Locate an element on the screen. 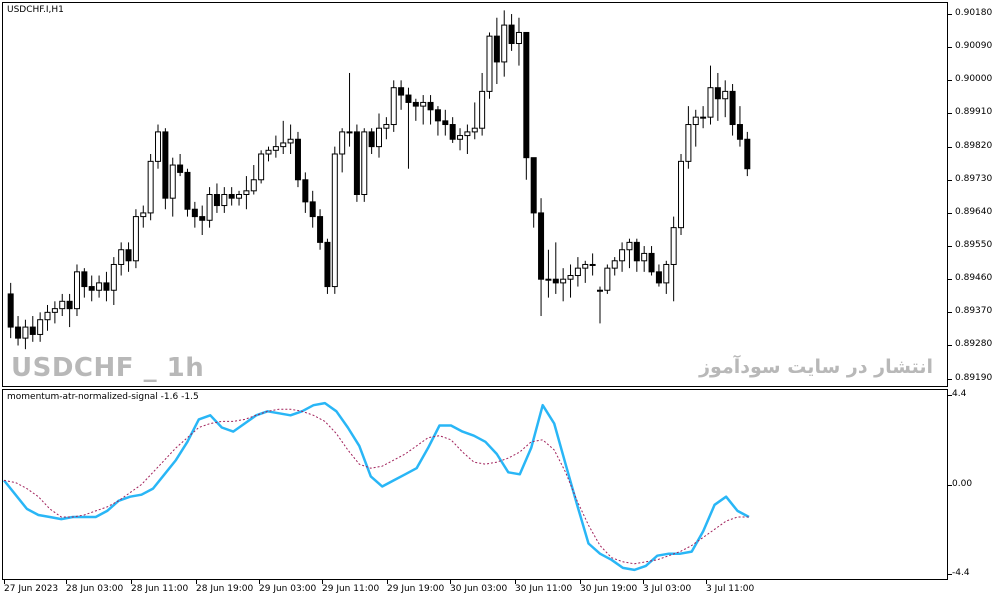 The width and height of the screenshot is (993, 601). price-axis-label: 0.89820 is located at coordinates (974, 145).